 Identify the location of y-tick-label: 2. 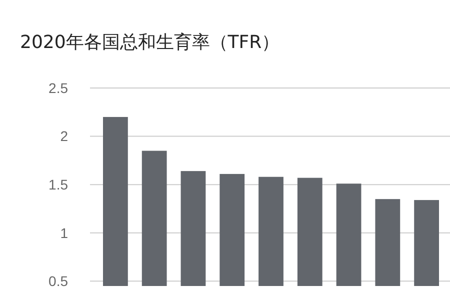
(64, 136).